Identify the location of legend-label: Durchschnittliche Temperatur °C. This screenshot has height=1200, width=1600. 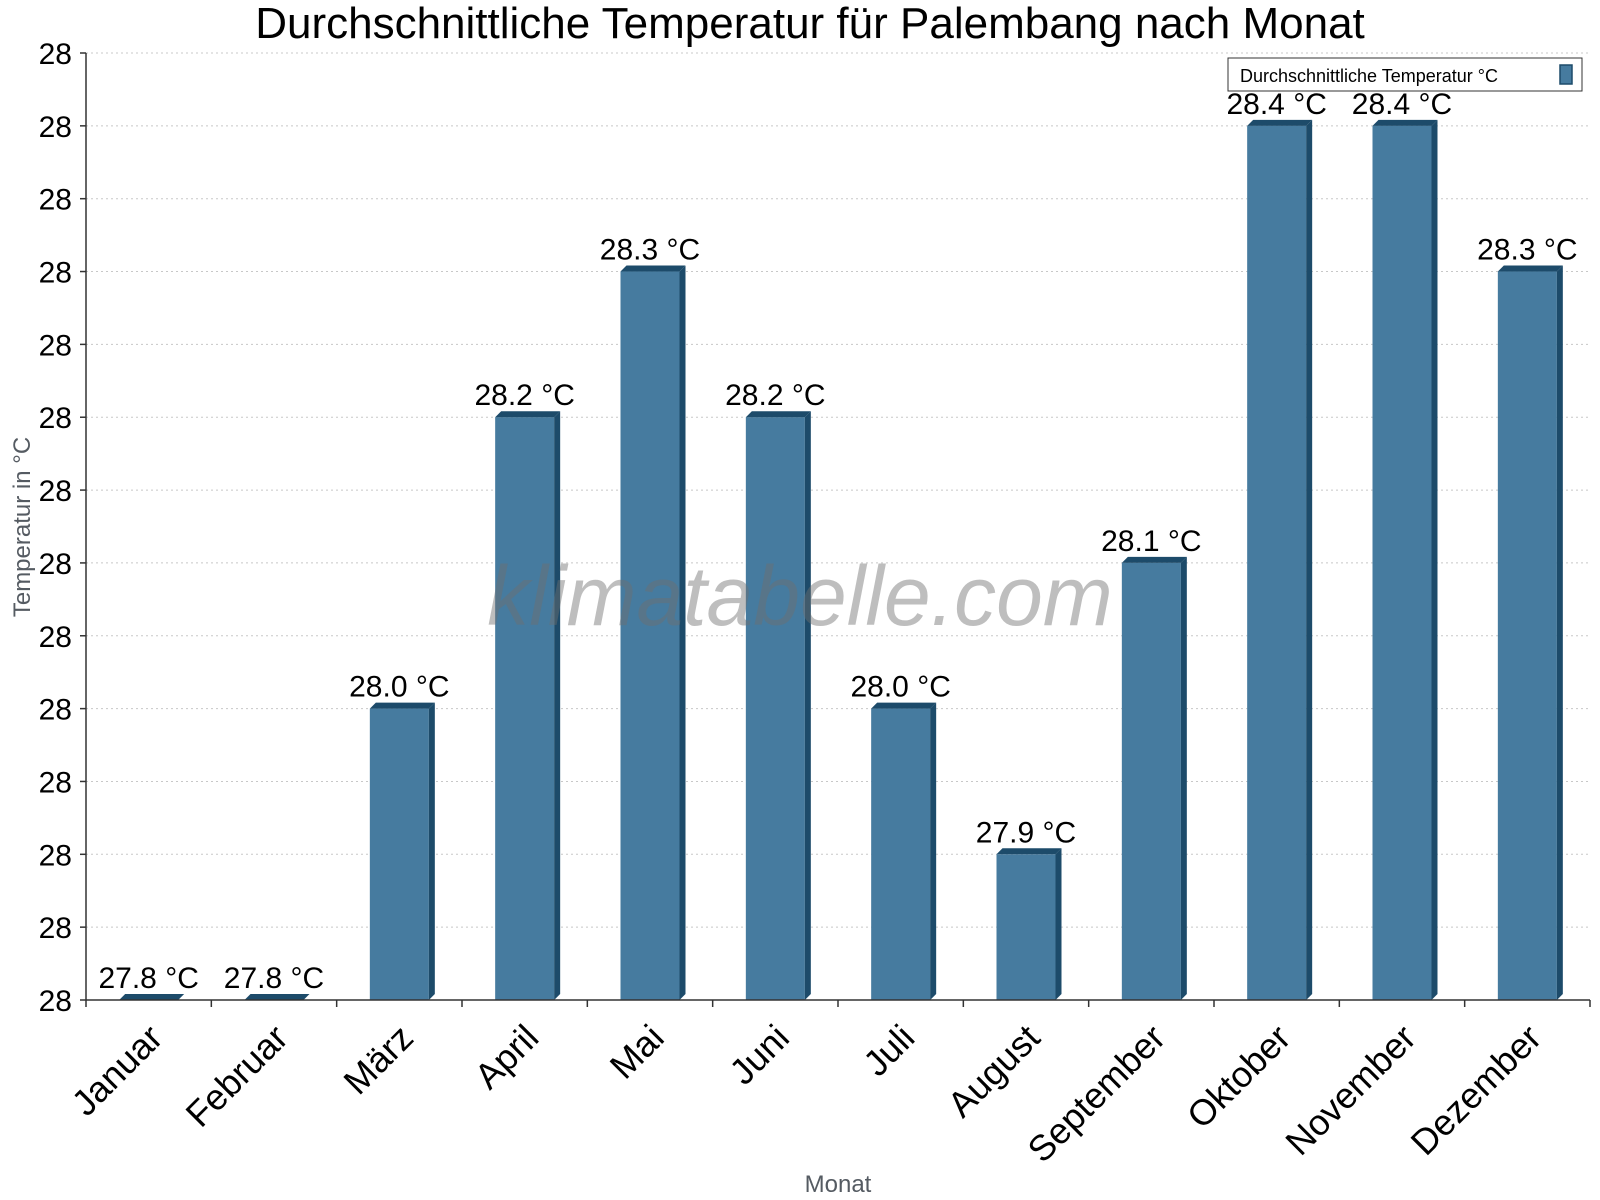
(1369, 76).